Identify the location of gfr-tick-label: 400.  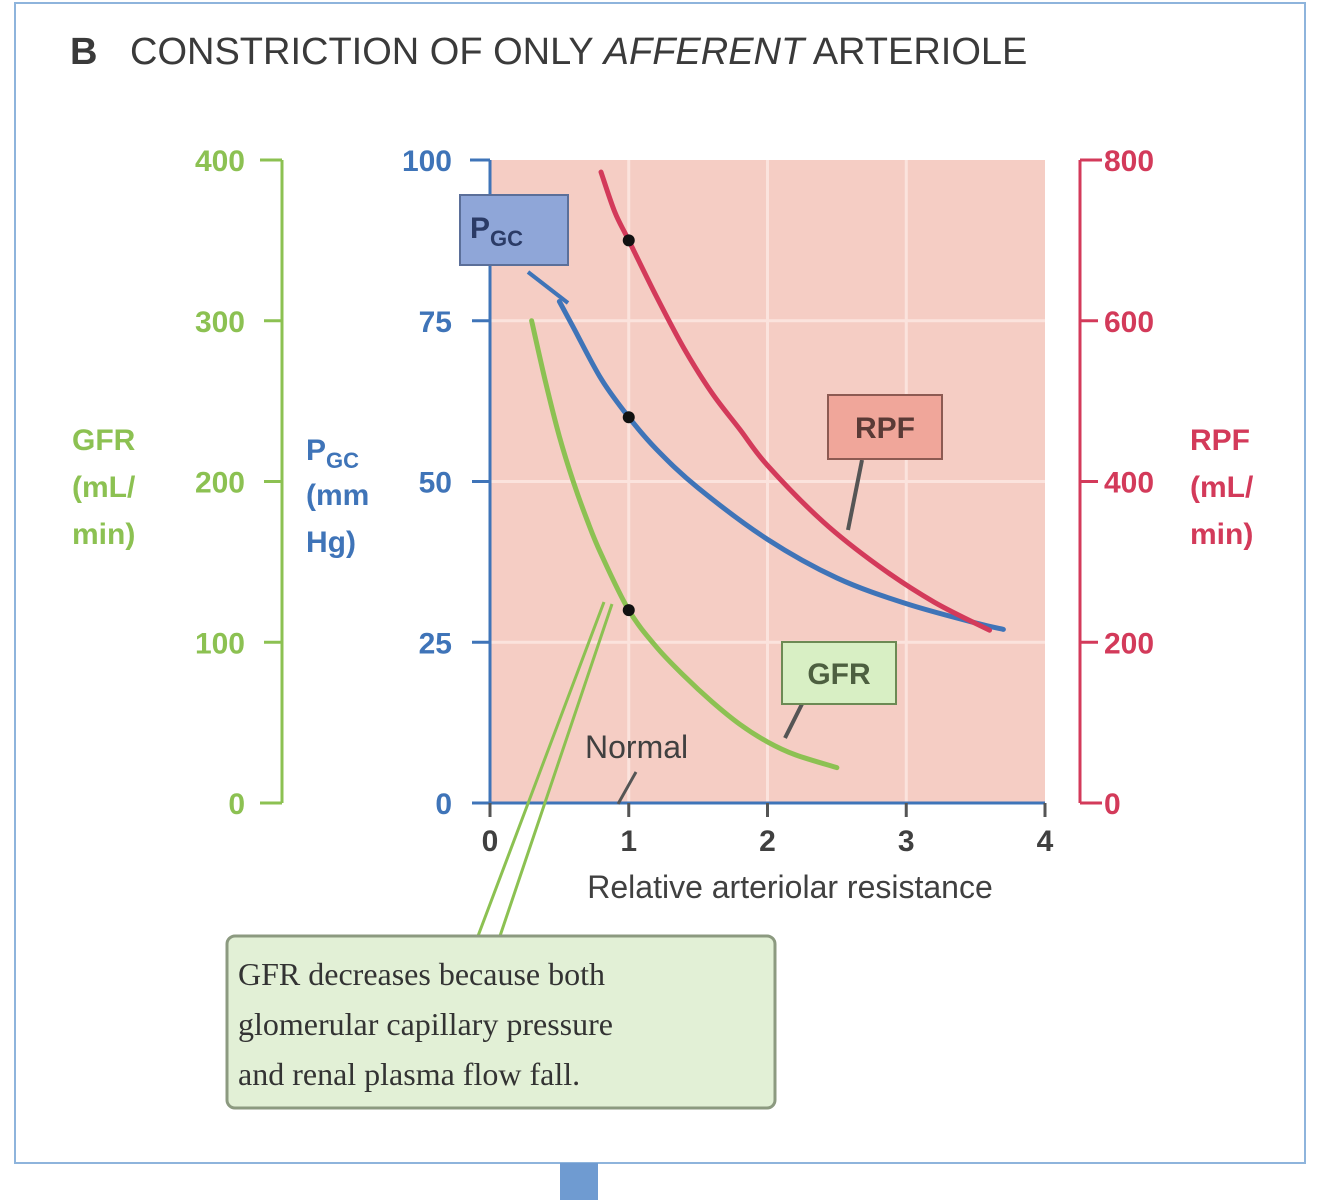
(220, 161).